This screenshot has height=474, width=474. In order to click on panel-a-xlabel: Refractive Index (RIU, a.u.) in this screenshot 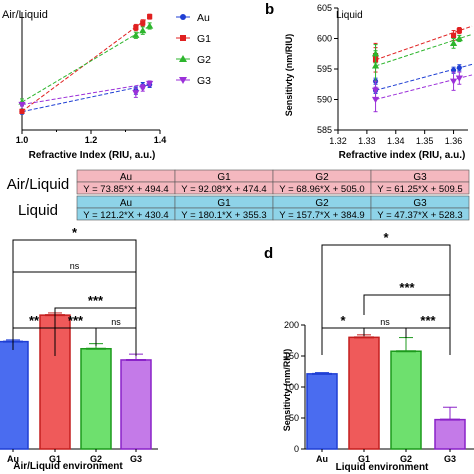, I will do `click(92, 155)`.